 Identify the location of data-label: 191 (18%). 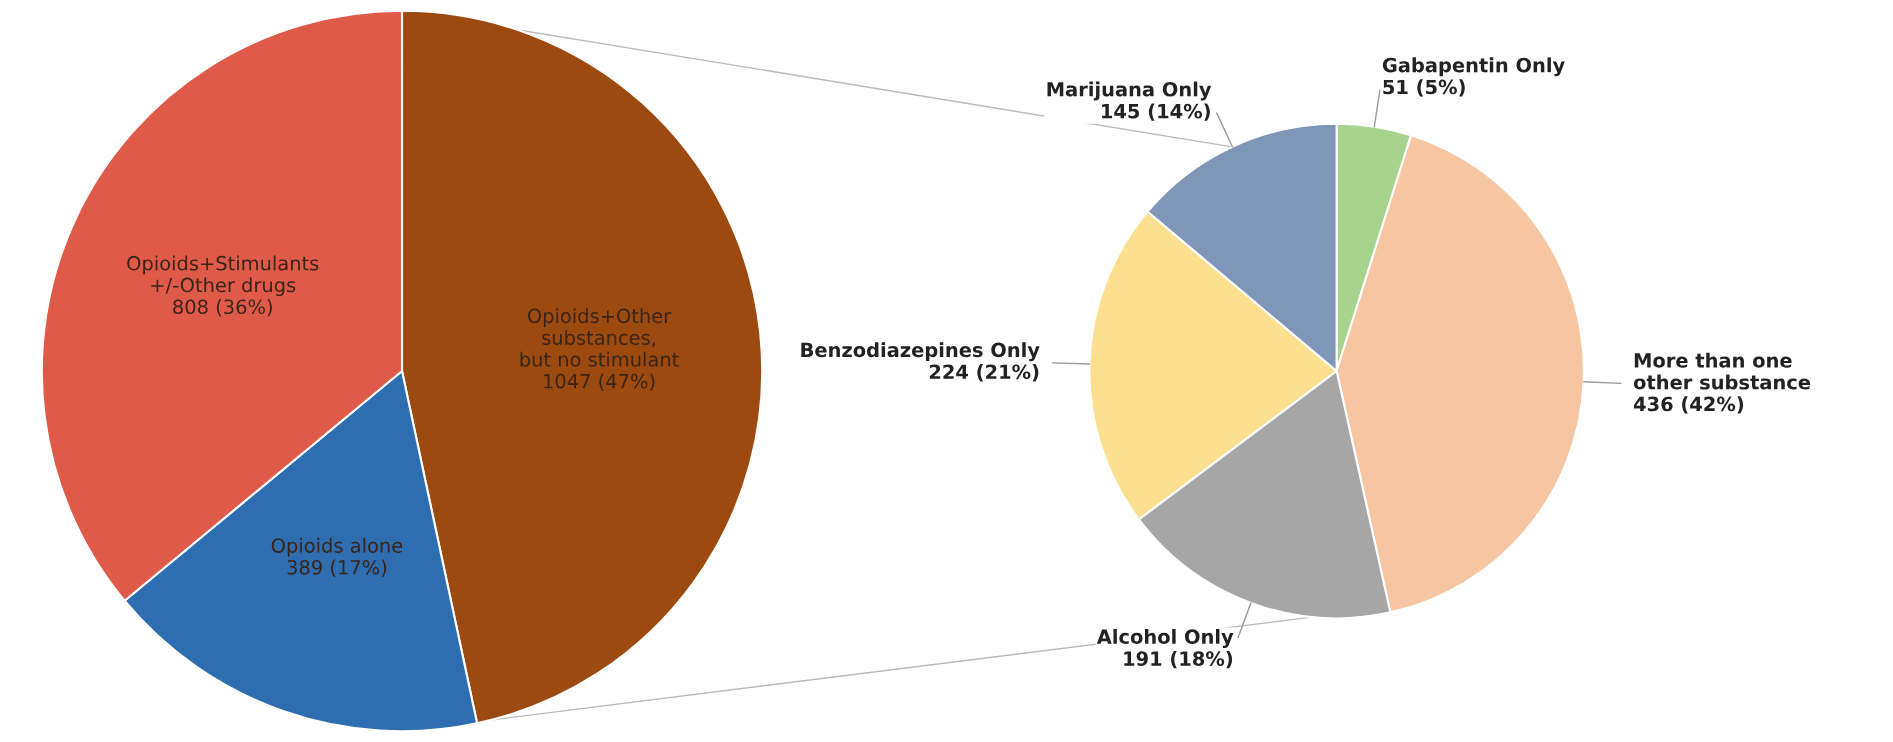
(1178, 659).